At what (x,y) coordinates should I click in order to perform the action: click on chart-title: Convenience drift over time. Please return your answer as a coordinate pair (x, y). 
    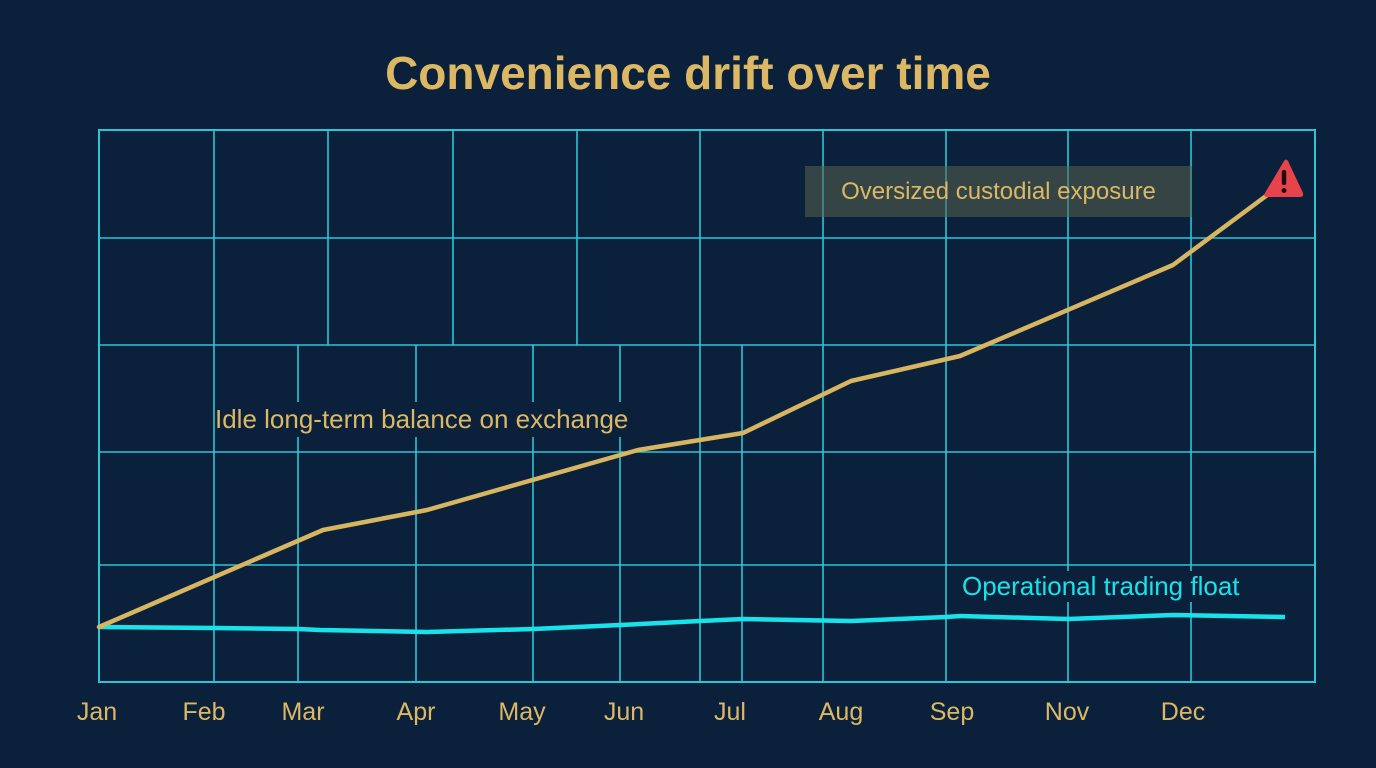
    Looking at the image, I should click on (688, 73).